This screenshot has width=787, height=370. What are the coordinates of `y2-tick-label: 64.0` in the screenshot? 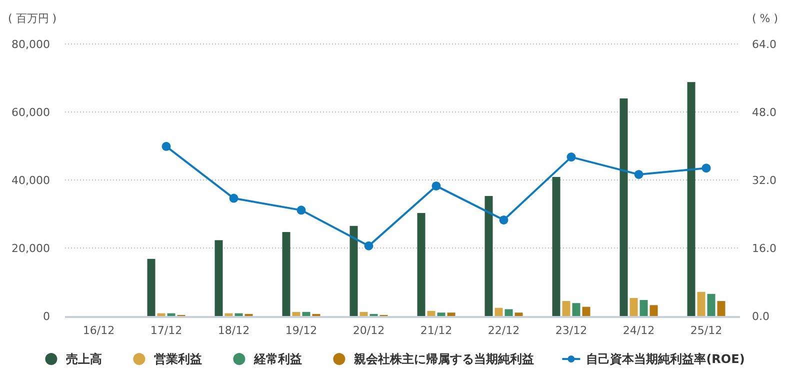 It's located at (764, 44).